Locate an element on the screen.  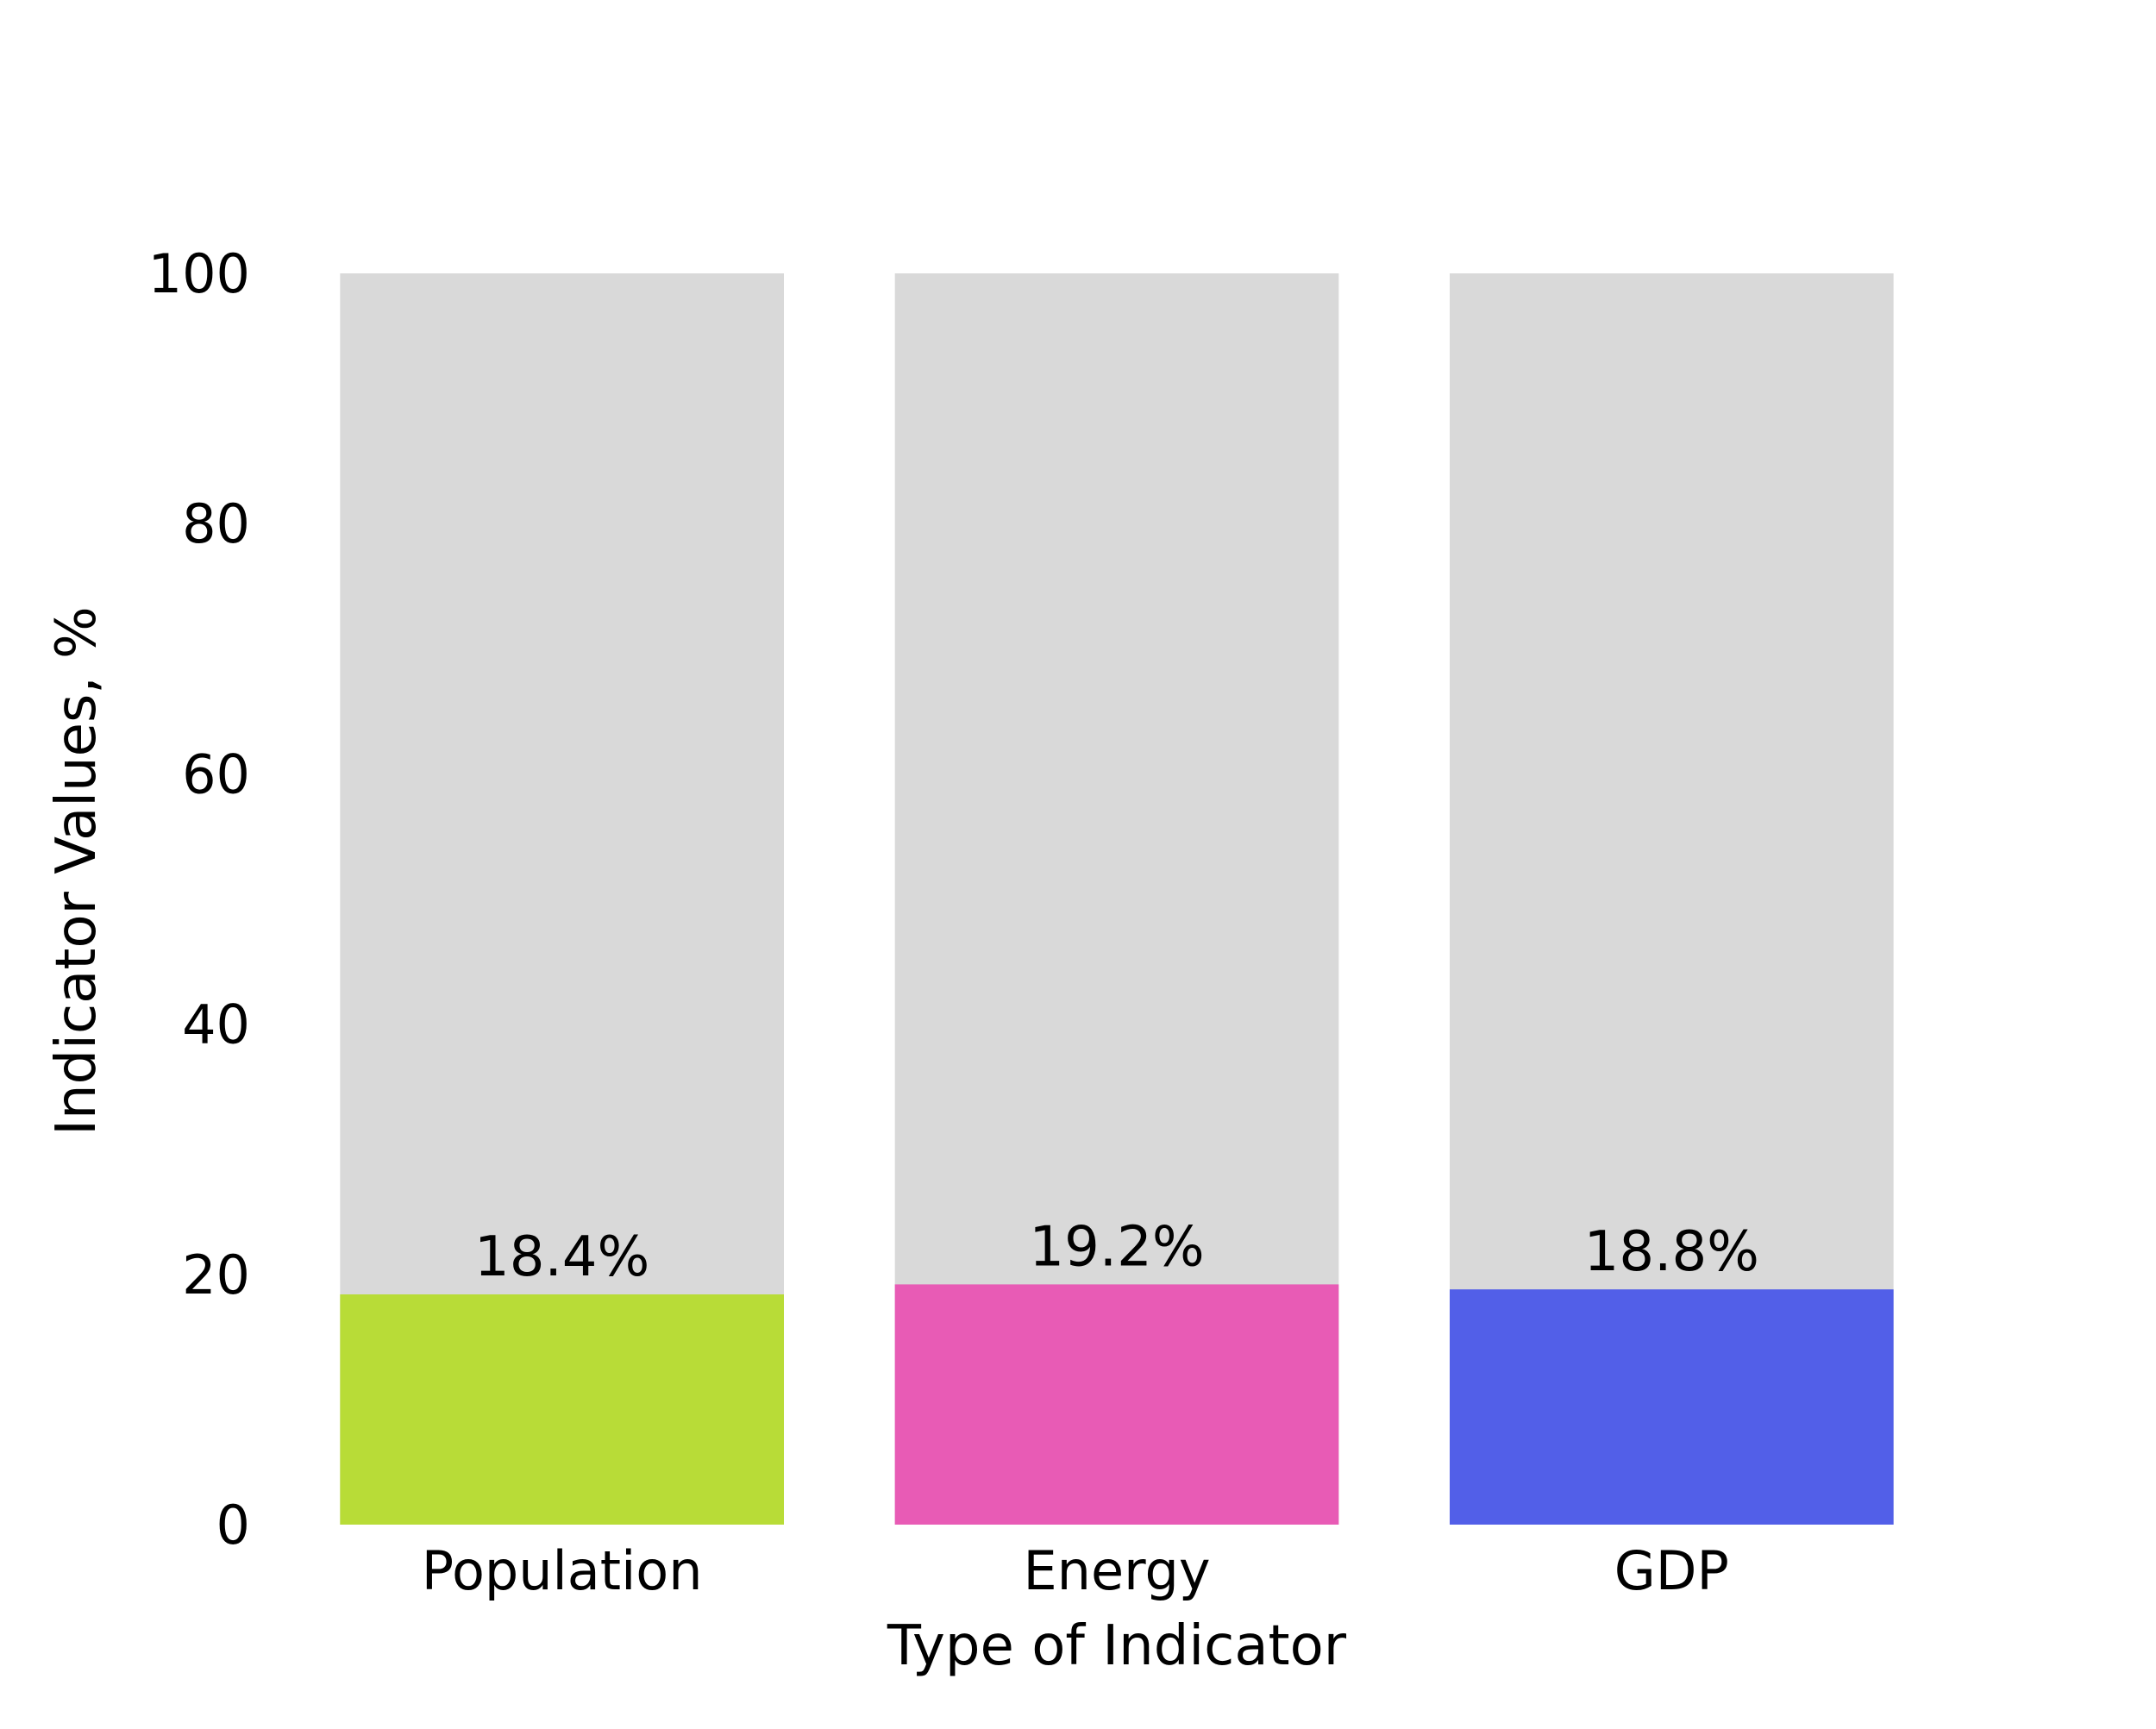
y-tick-label-80: 80 is located at coordinates (216, 524).